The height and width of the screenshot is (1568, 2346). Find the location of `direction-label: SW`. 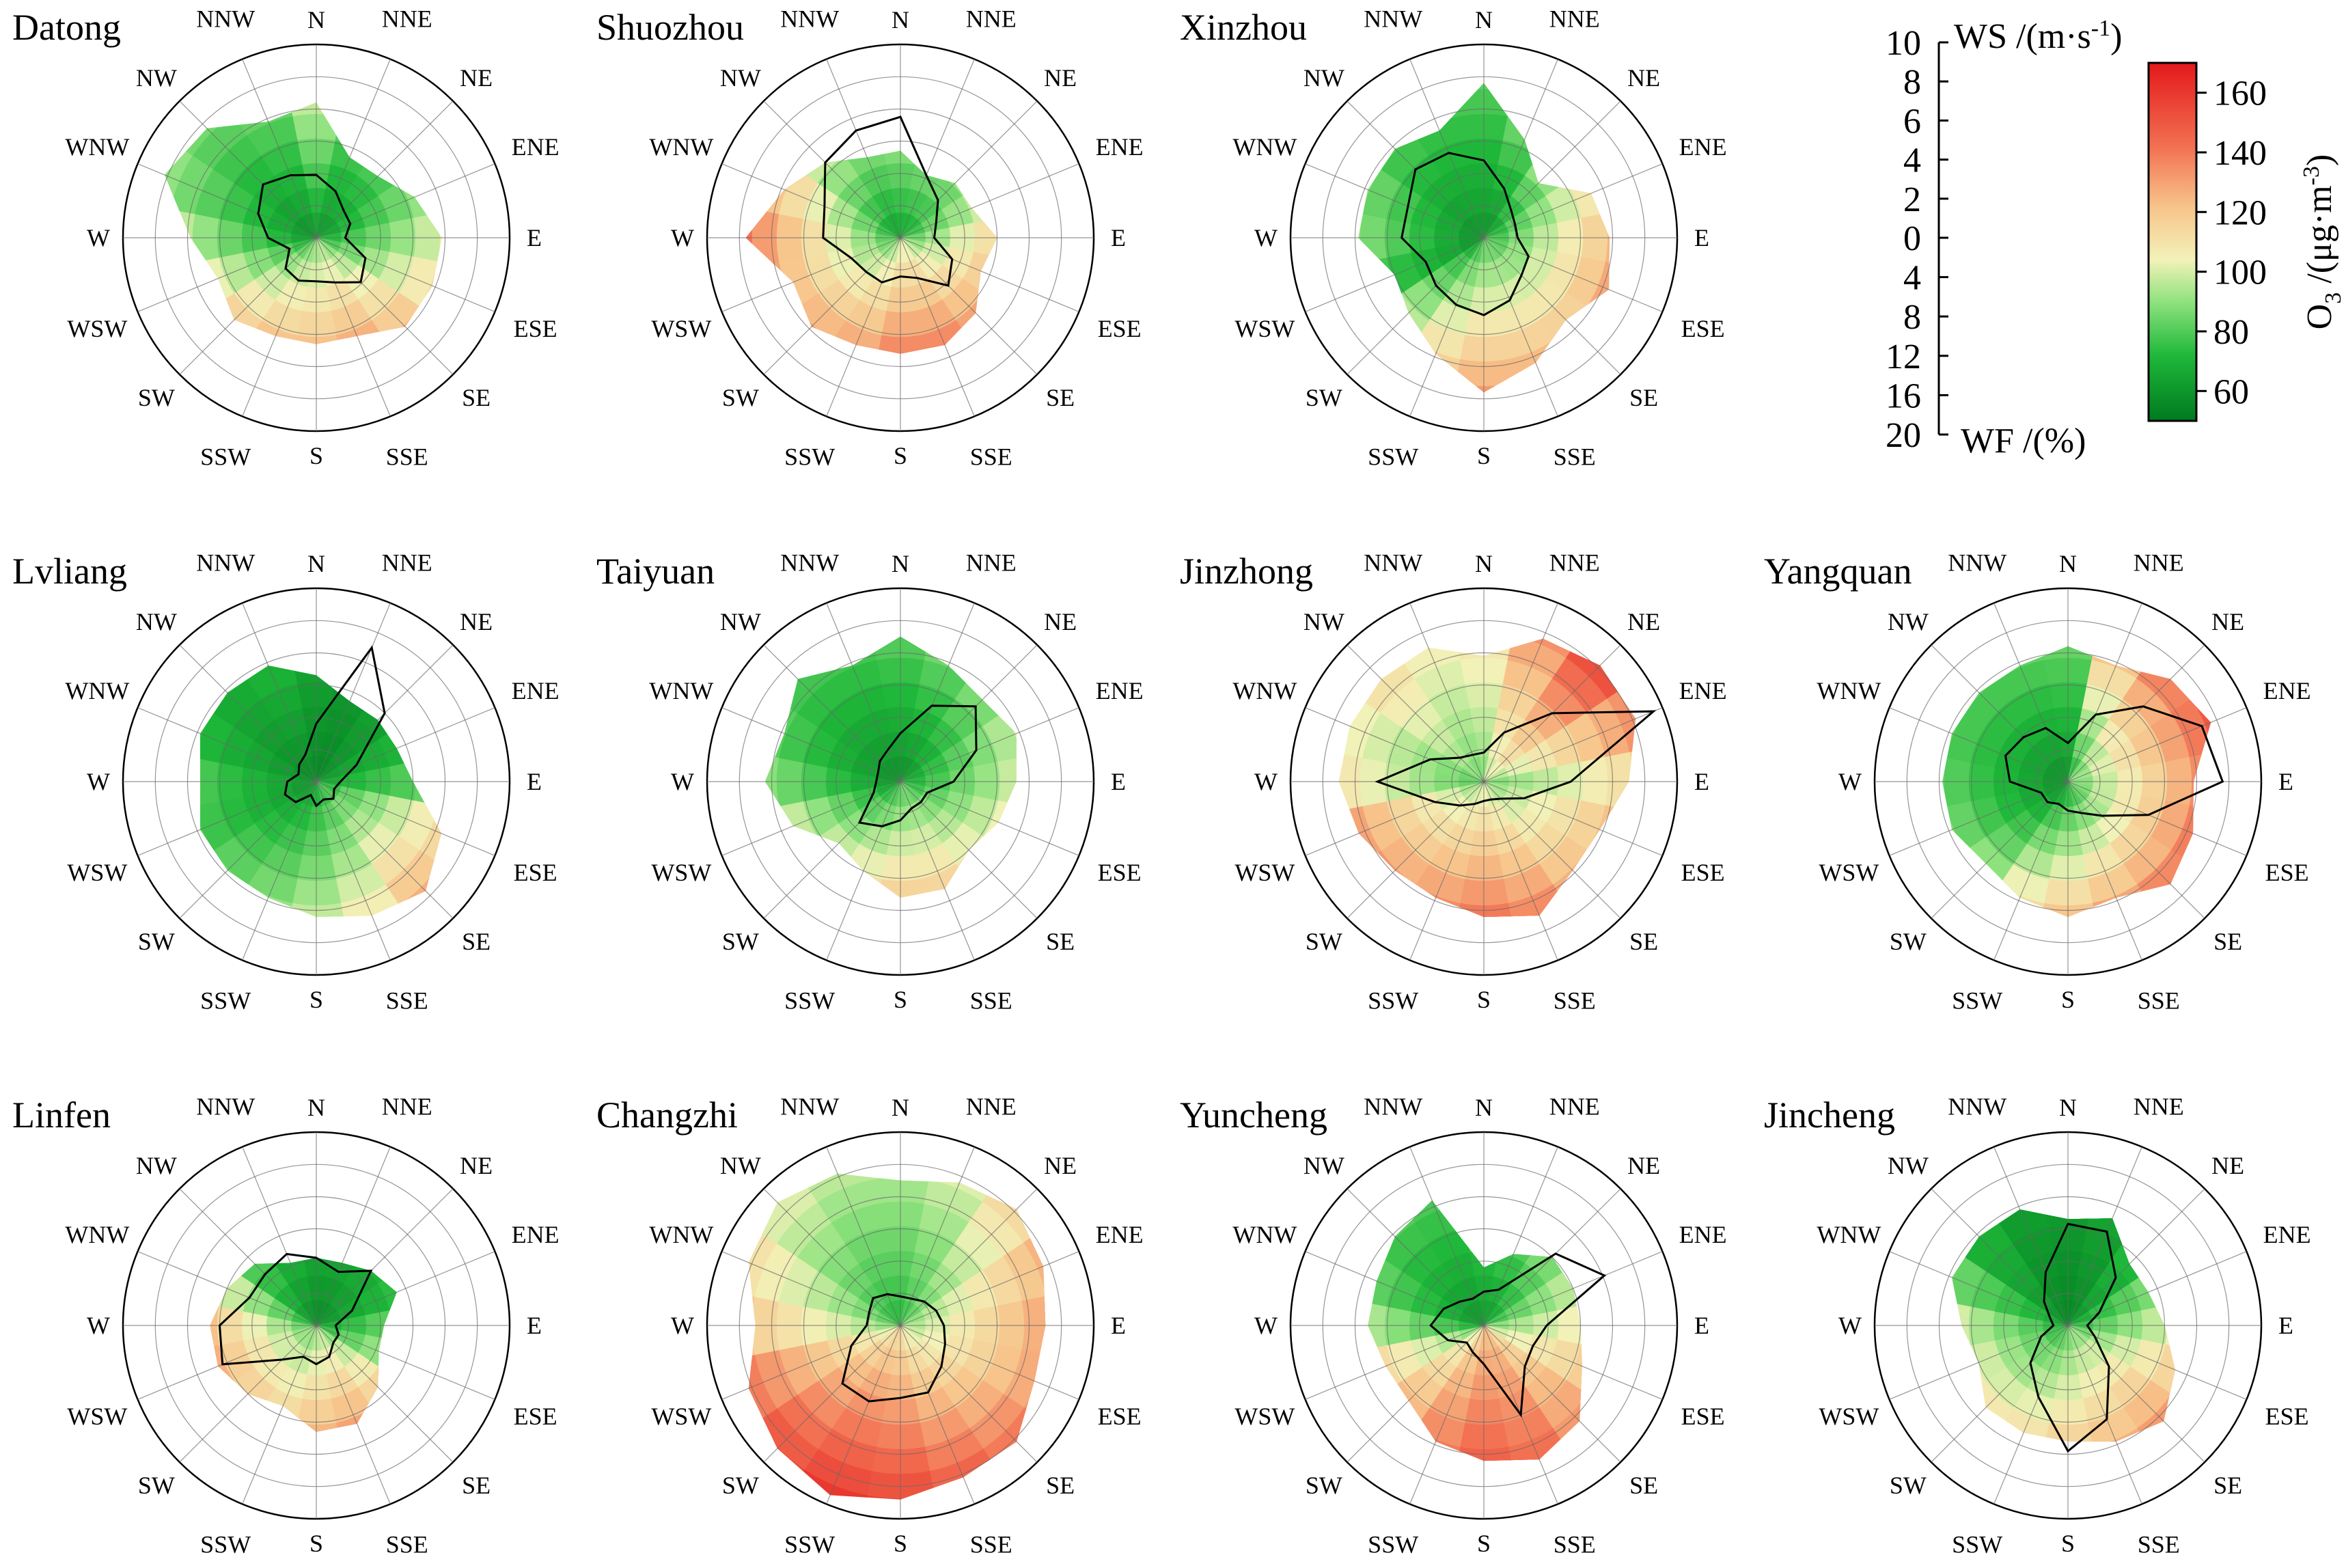

direction-label: SW is located at coordinates (741, 398).